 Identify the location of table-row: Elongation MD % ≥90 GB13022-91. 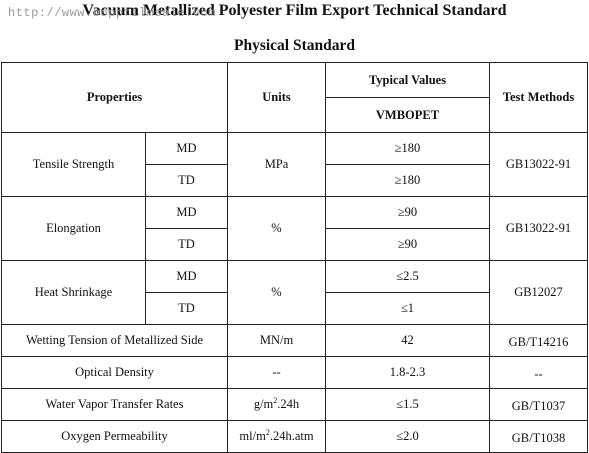
(294, 228).